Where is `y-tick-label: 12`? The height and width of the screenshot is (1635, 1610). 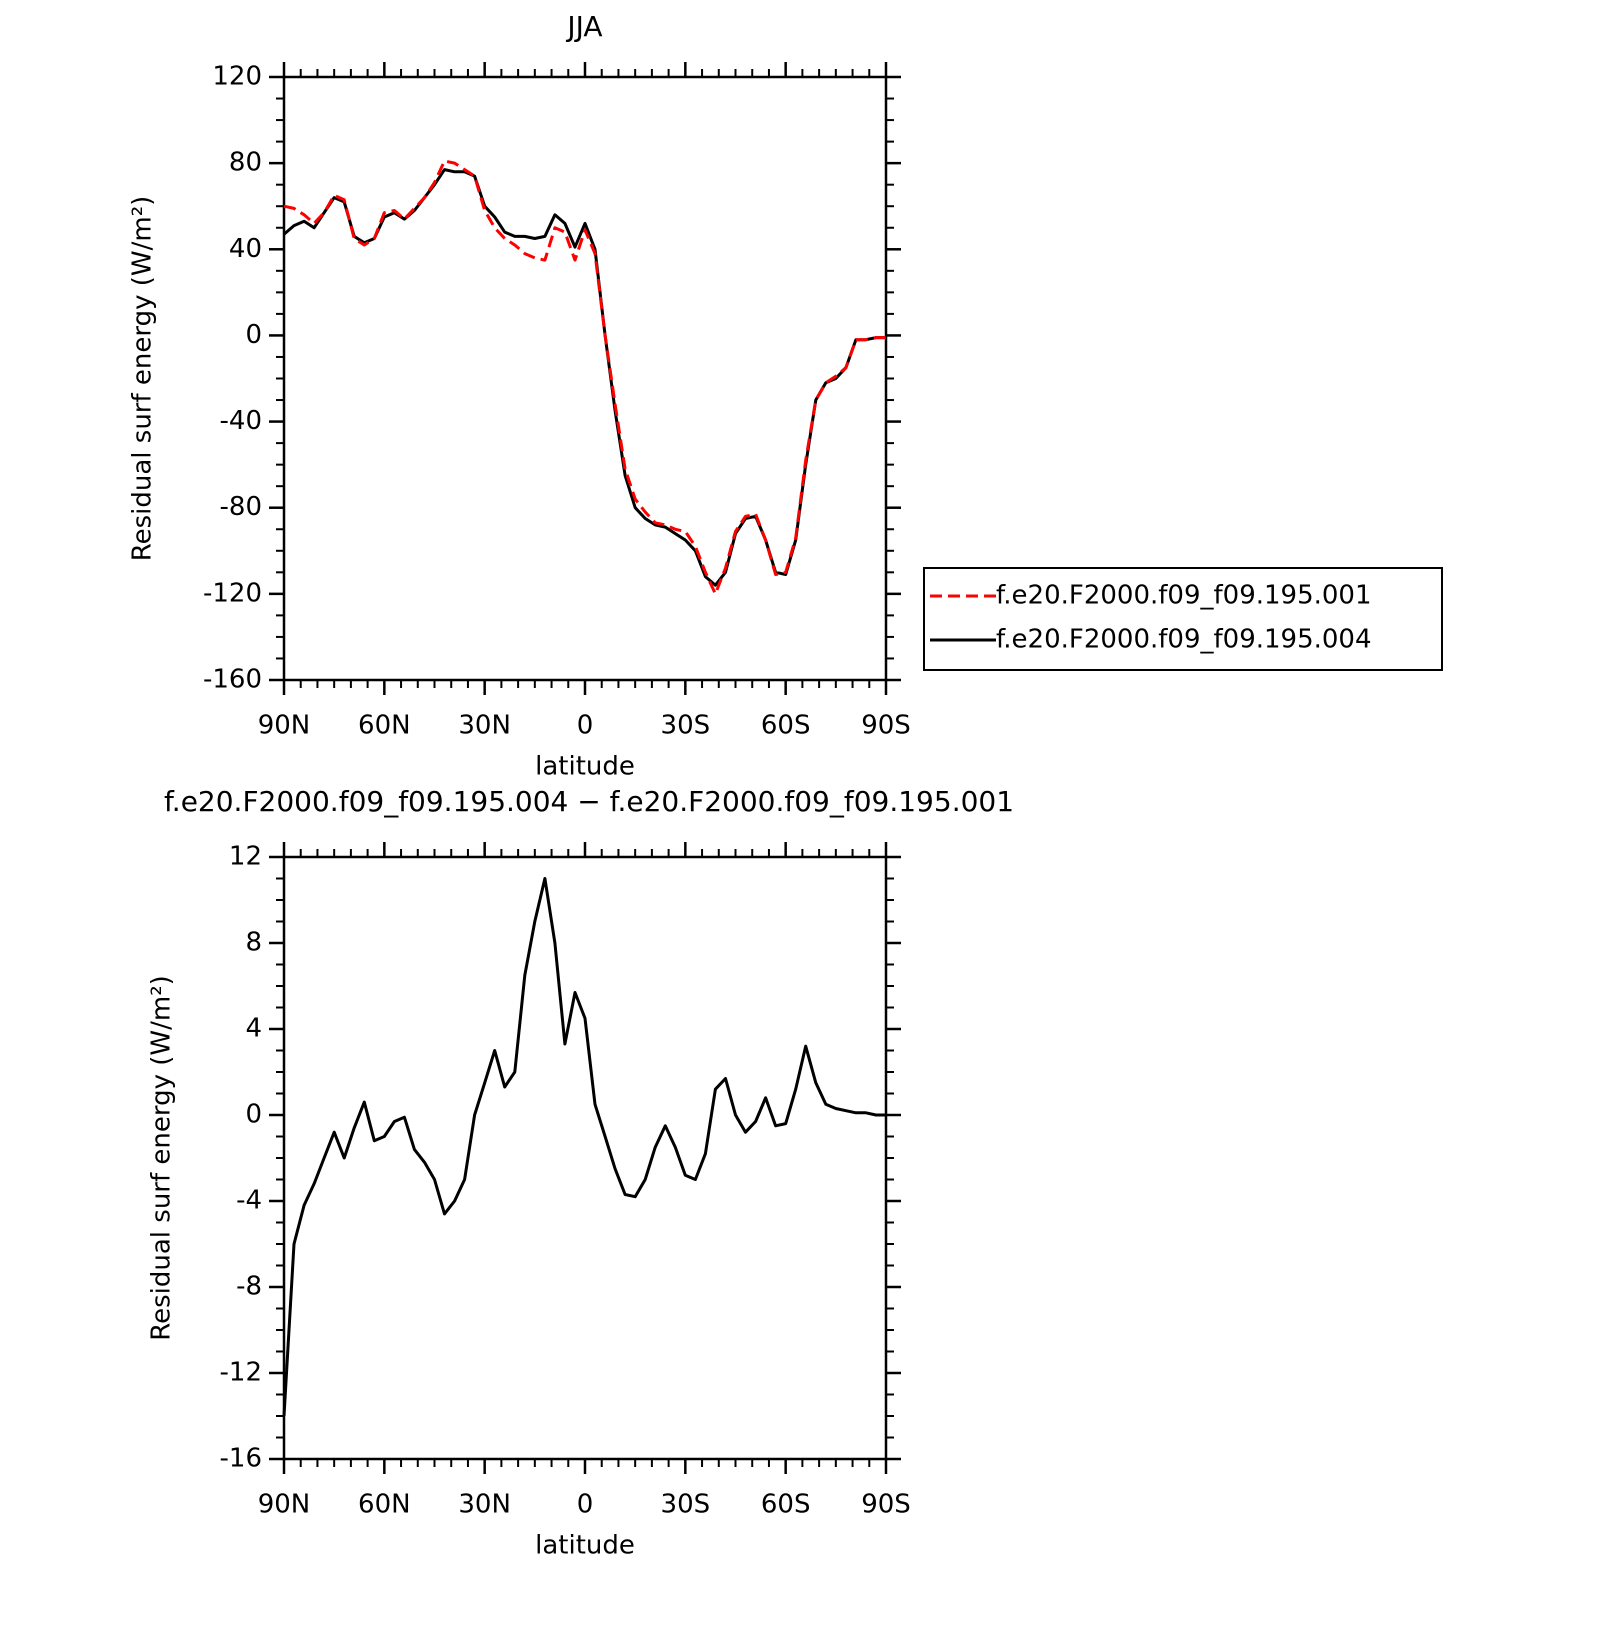 y-tick-label: 12 is located at coordinates (245, 857).